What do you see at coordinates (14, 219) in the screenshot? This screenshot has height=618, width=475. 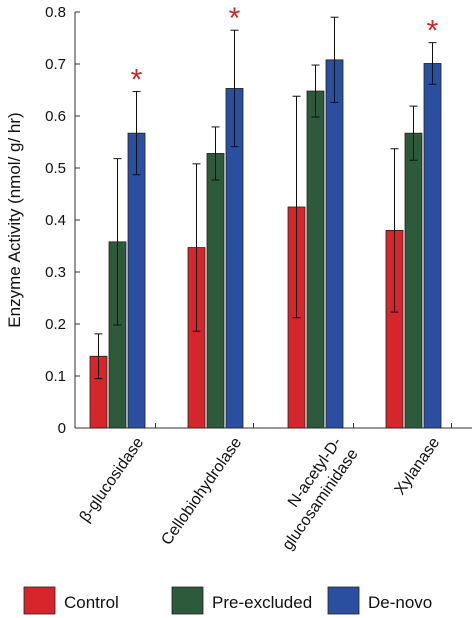 I see `y-axis-title: Enzyme Activity (nmol/ g/ hr)` at bounding box center [14, 219].